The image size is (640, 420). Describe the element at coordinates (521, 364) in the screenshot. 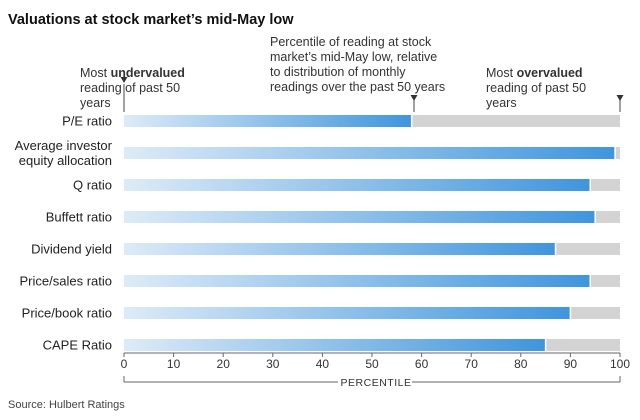

I see `x-tick-label: 80` at that location.